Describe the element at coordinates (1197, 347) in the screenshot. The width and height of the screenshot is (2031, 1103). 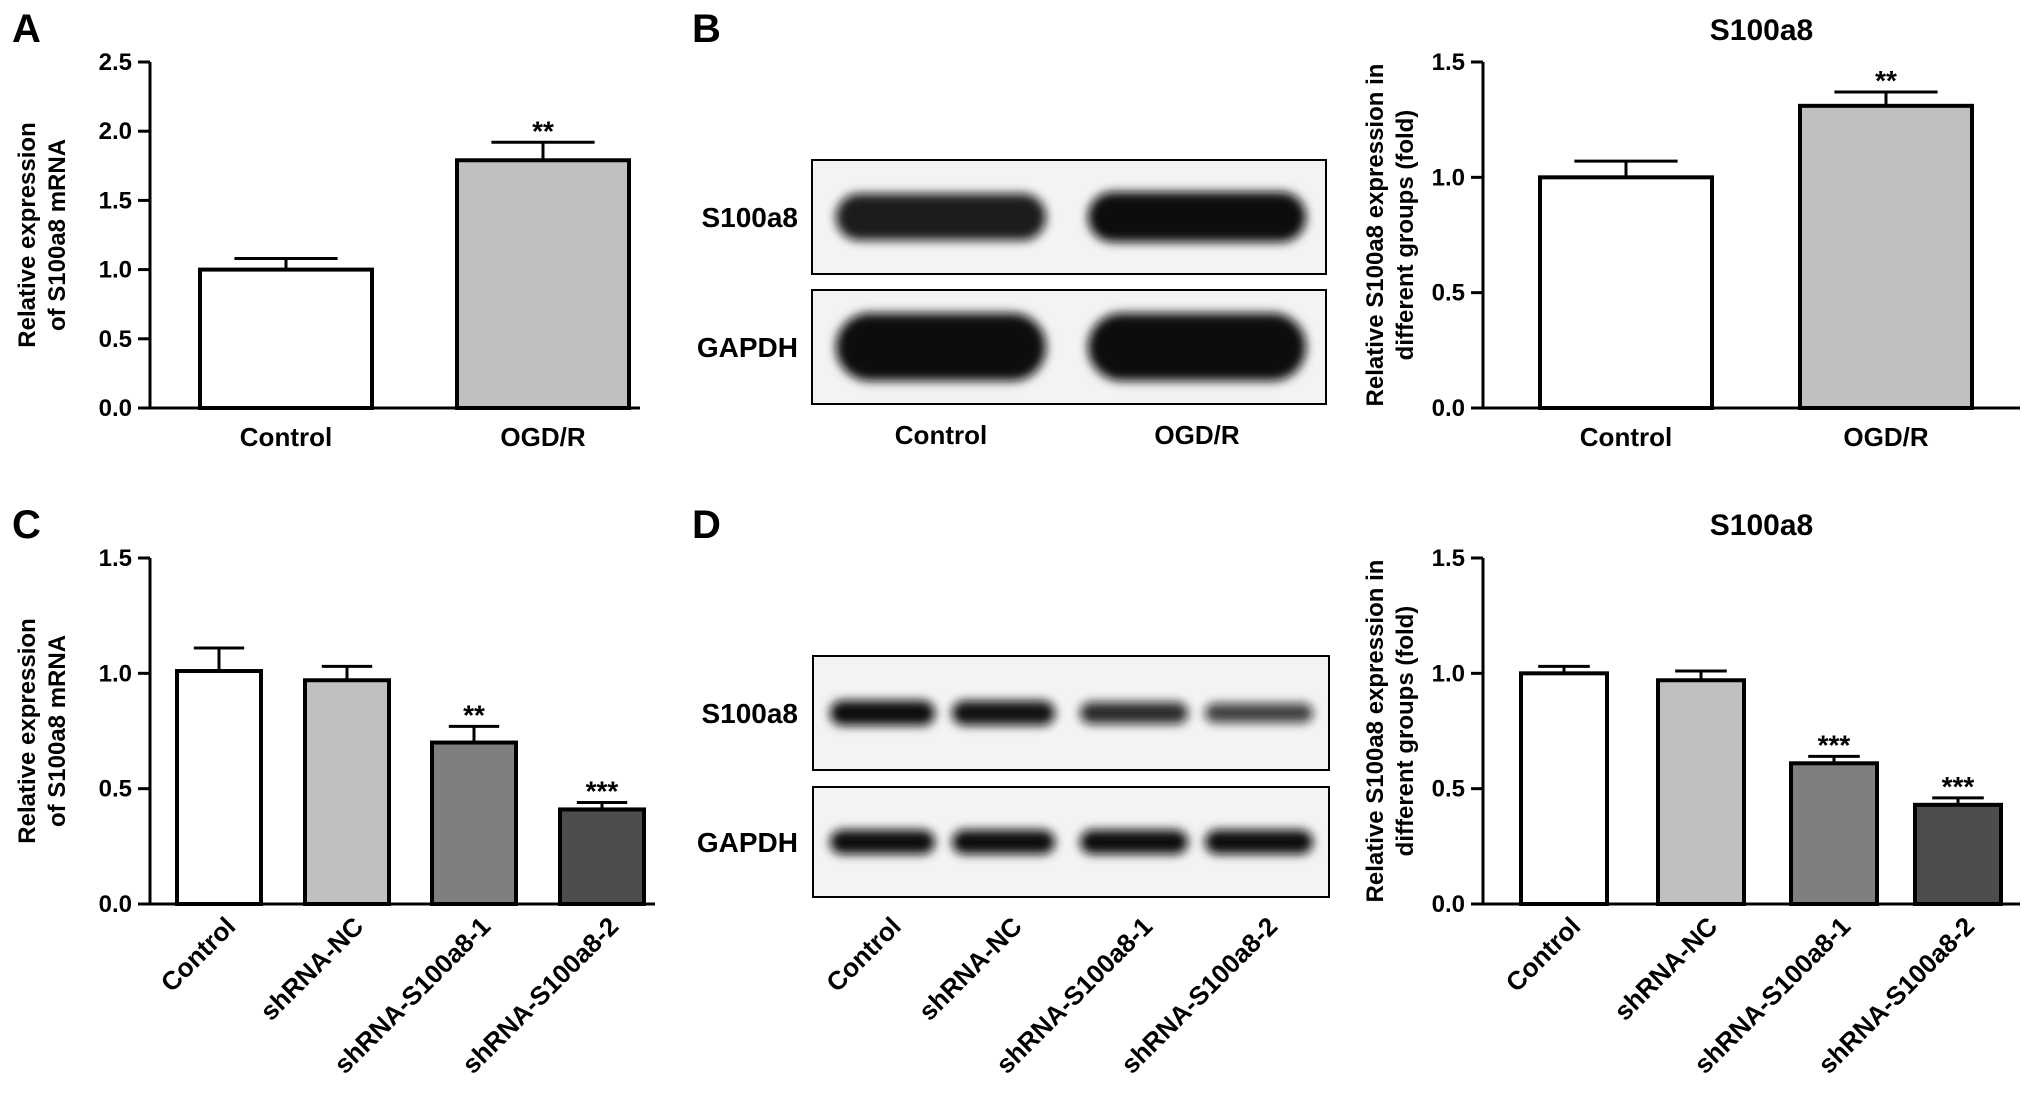
I see `blot-band-gapdh-ogd-r` at that location.